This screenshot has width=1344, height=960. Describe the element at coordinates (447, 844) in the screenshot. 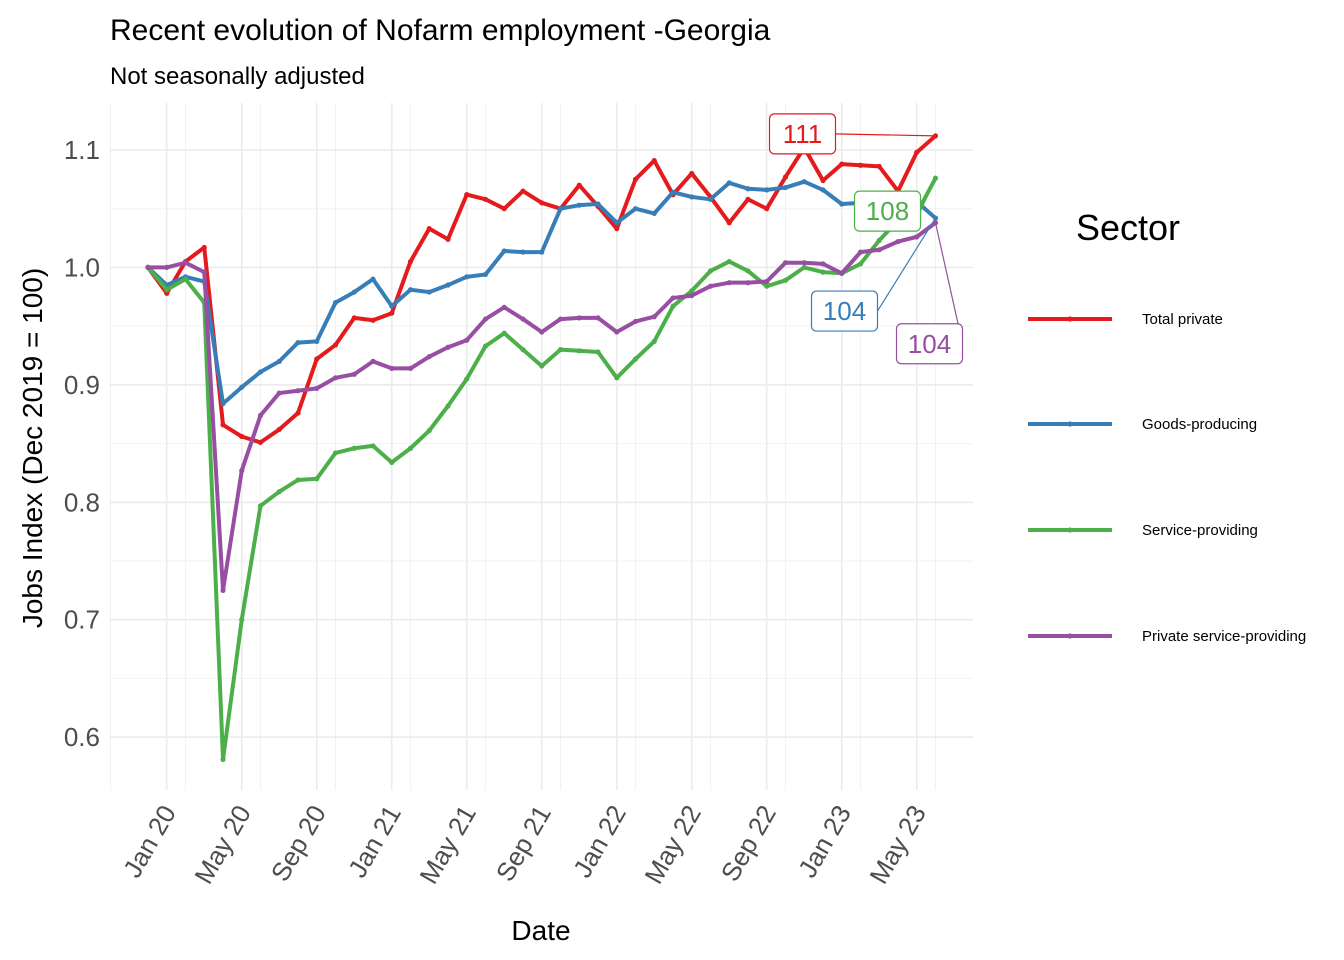

I see `x-tick-label: May 21` at that location.